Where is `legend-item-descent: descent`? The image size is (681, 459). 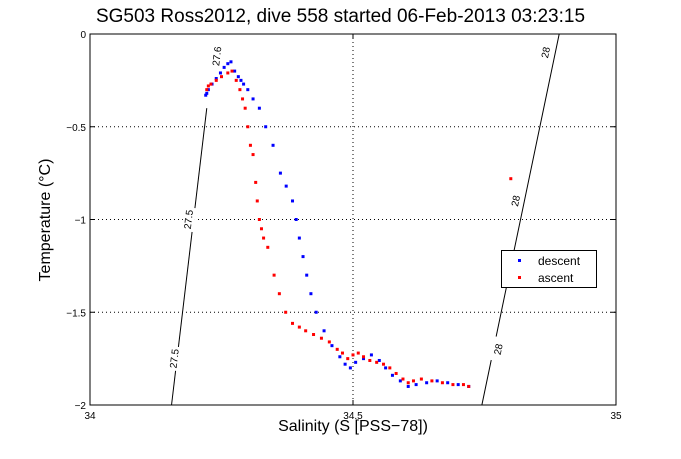 legend-item-descent: descent is located at coordinates (549, 261).